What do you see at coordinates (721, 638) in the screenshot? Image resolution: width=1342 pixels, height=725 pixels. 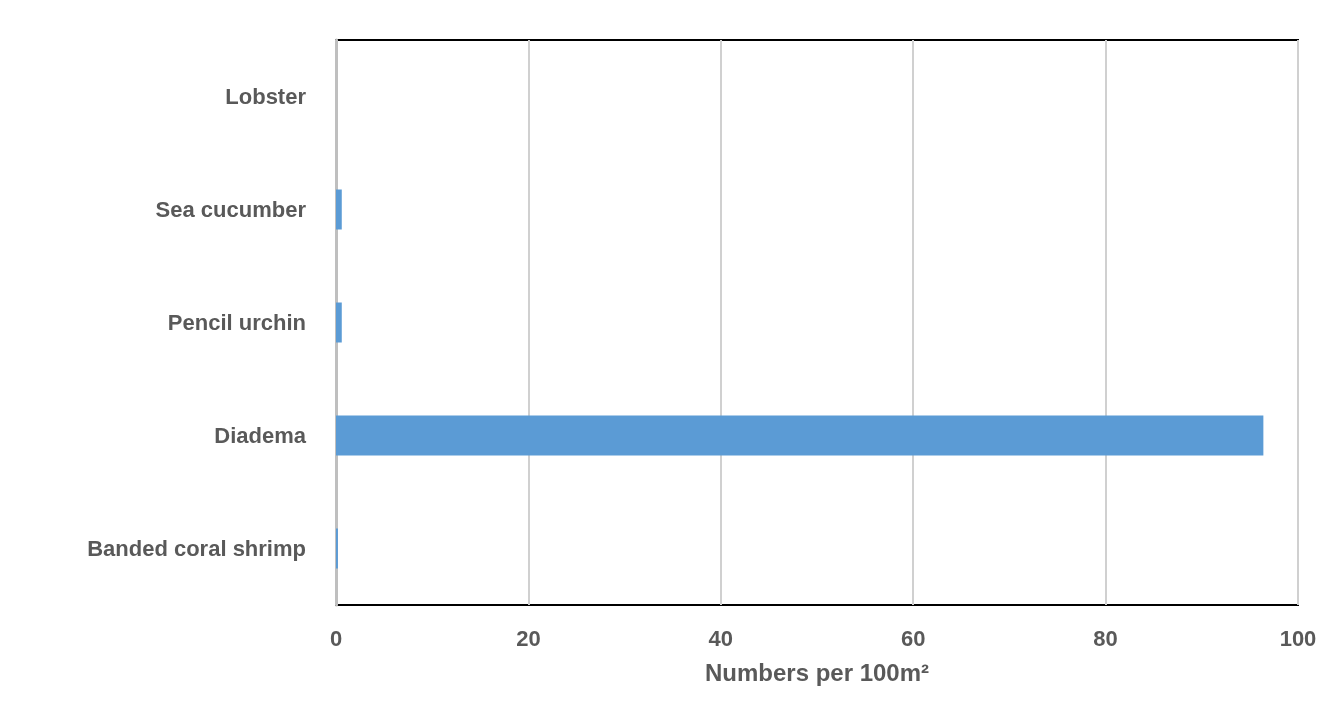 I see `x-tick-label: 40` at bounding box center [721, 638].